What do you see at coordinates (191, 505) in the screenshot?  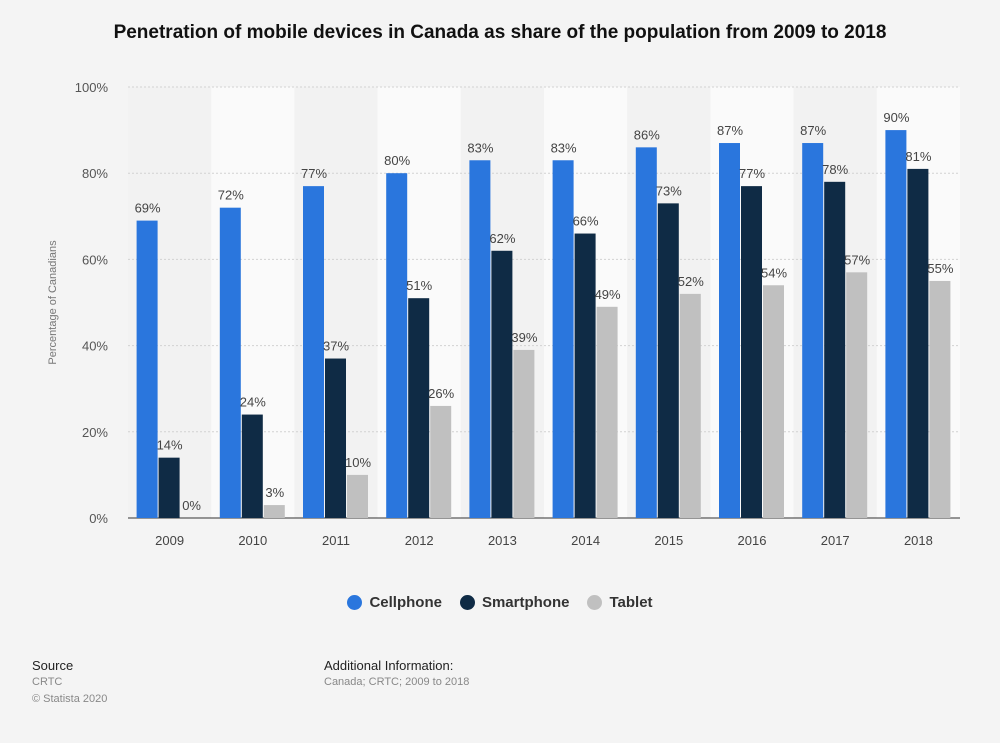 I see `data-label-tablet: 0%` at bounding box center [191, 505].